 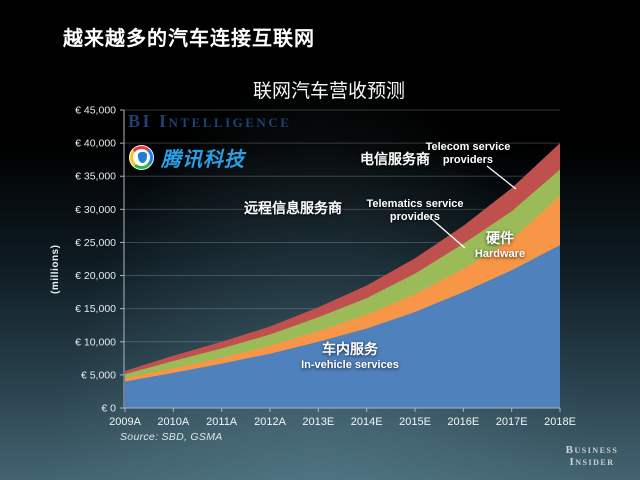 I want to click on x-tick-label: 2012A, so click(x=270, y=422).